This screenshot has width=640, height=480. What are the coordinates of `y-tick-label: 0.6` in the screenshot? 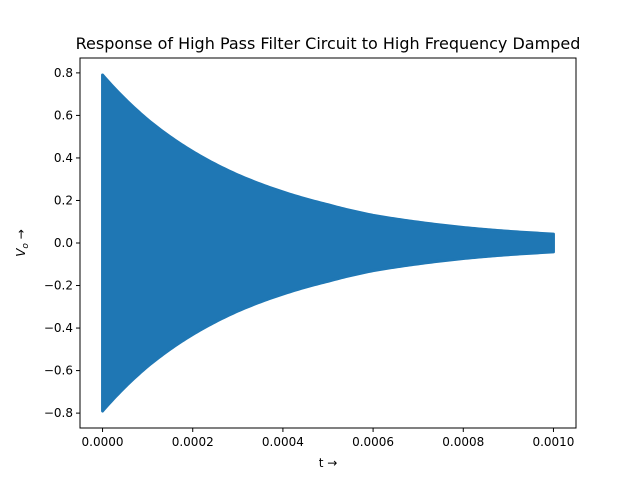 It's located at (63, 115).